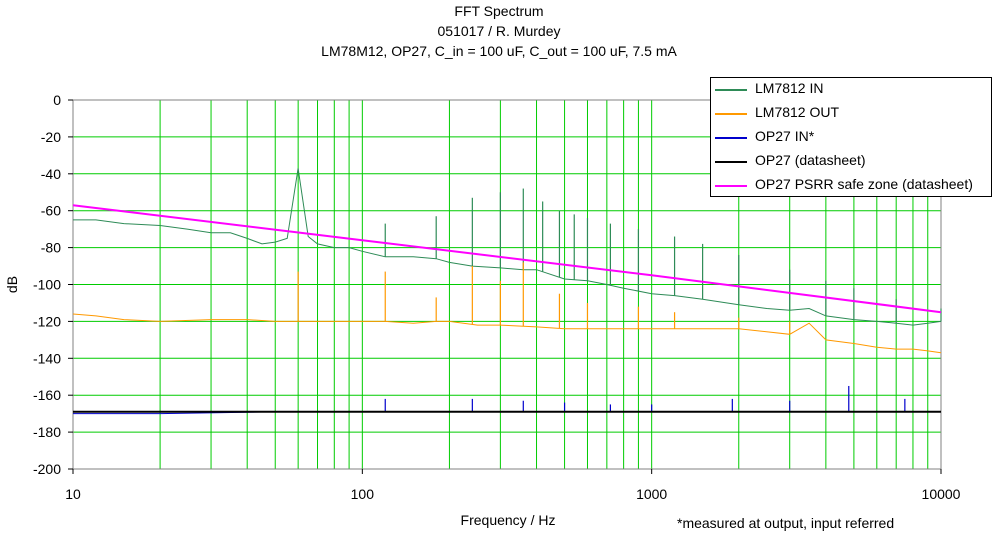 The height and width of the screenshot is (544, 998). Describe the element at coordinates (513, 485) in the screenshot. I see `x-tick-labels: 10 100 1000 10000` at that location.